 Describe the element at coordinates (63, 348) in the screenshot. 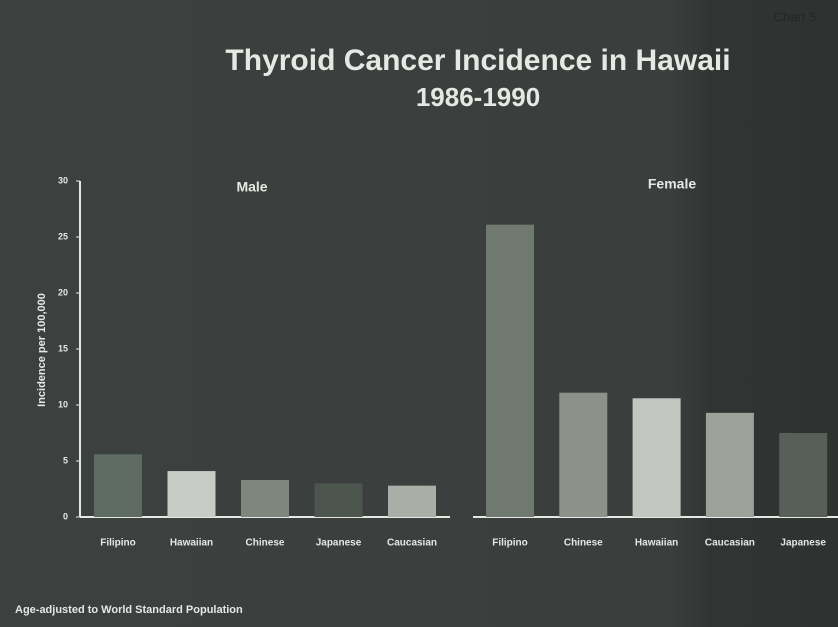

I see `y-tick-label: 15` at that location.